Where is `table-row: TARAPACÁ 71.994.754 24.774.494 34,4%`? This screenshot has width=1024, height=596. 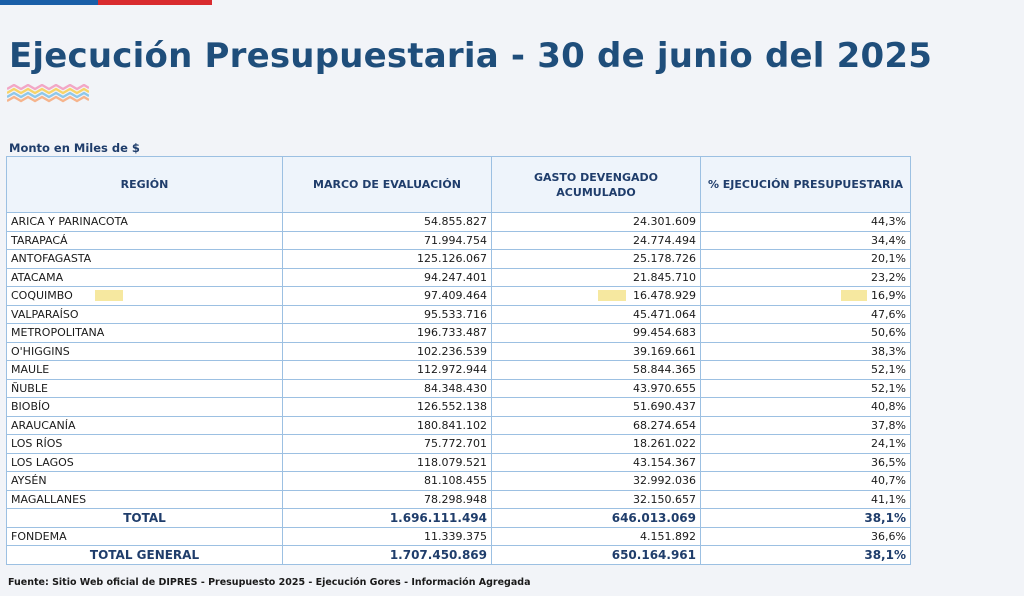 table-row: TARAPACÁ 71.994.754 24.774.494 34,4% is located at coordinates (458, 240).